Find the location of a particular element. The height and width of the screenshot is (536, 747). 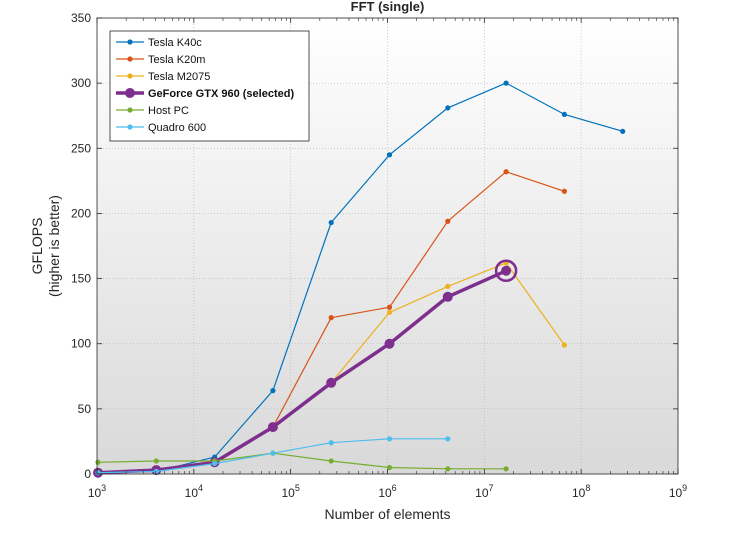

y-axis-label-line2: (higher is better) is located at coordinates (54, 246).